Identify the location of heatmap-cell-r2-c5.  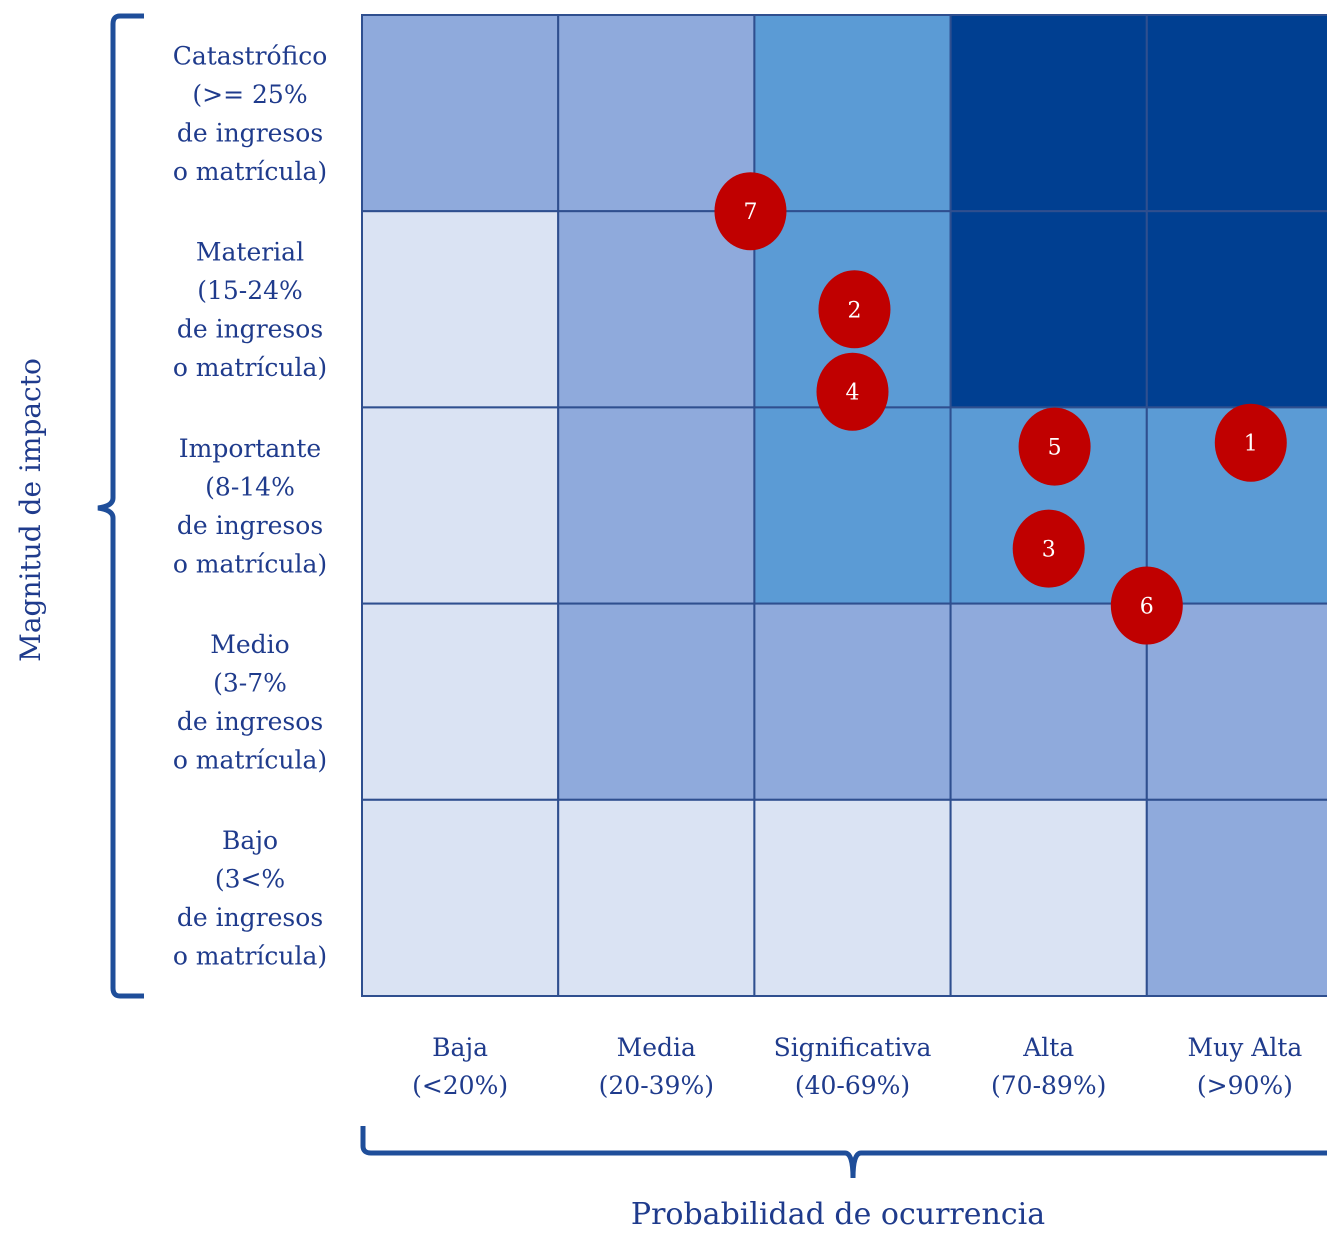
(1236, 309).